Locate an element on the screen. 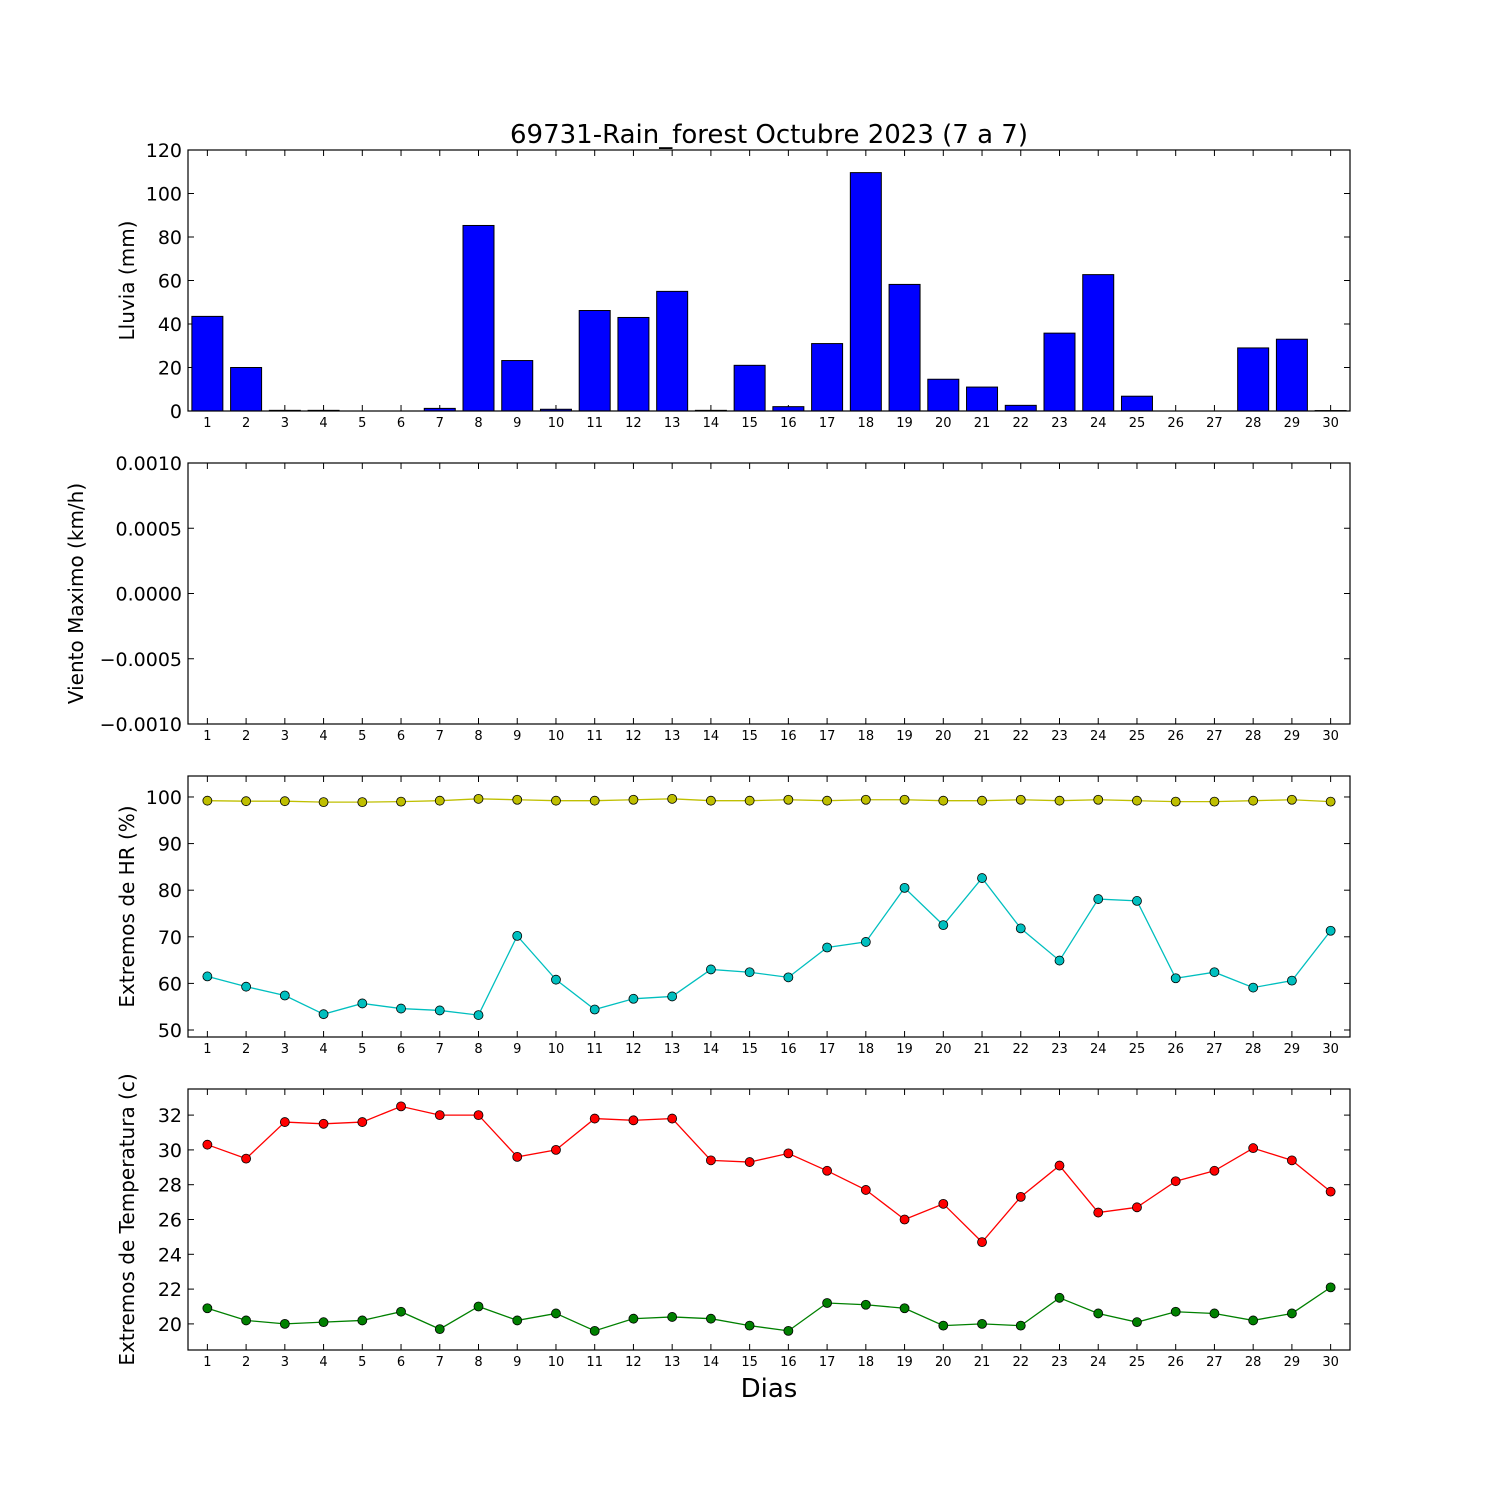 This screenshot has width=1500, height=1500. x-tick-label: 14 is located at coordinates (711, 736).